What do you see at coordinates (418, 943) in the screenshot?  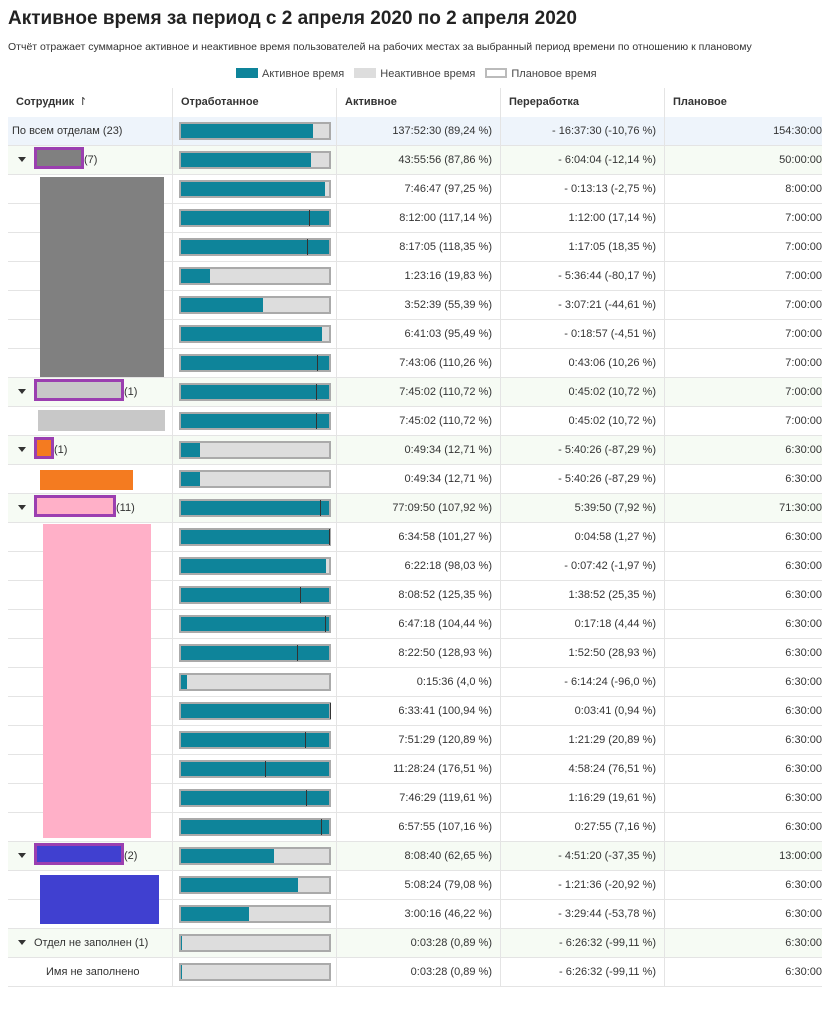 I see `active-cell: 0:03:28 (0,89 %)` at bounding box center [418, 943].